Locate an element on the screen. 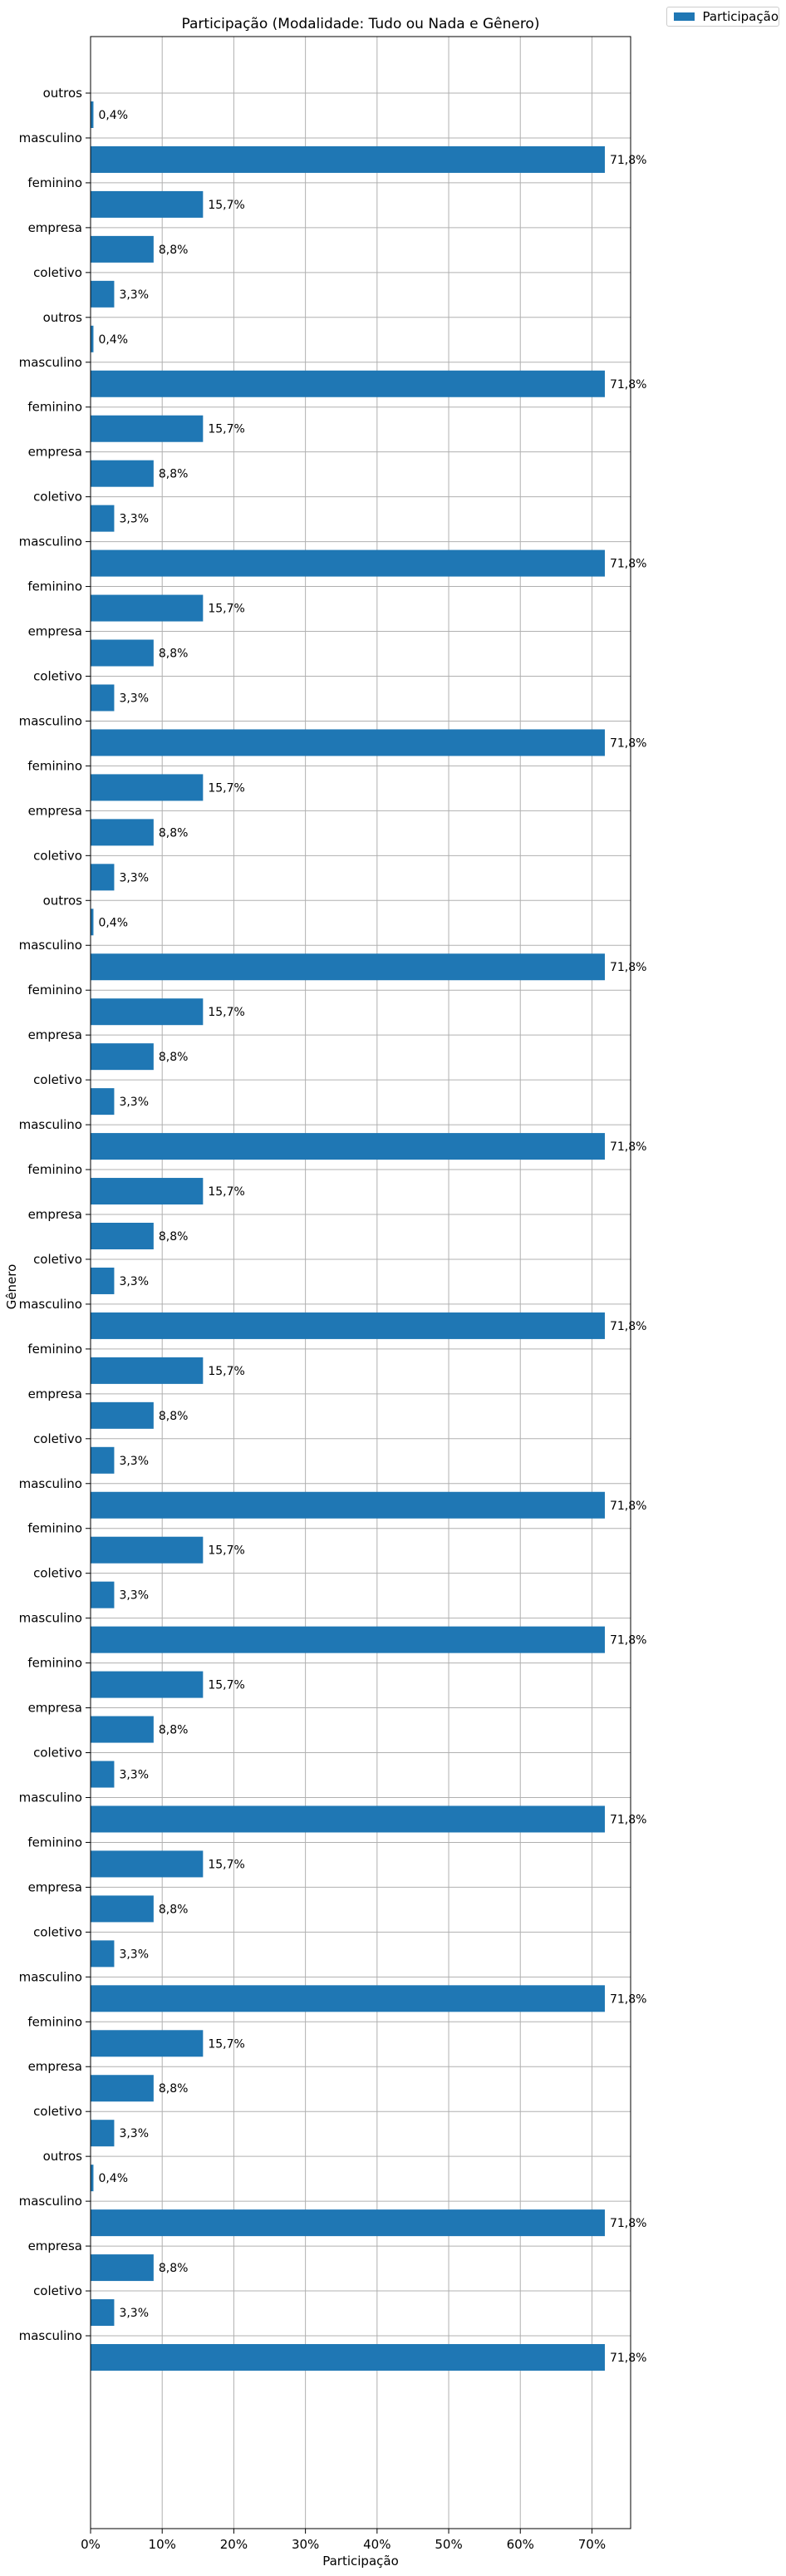  x-tick-label: 70% is located at coordinates (592, 2544).